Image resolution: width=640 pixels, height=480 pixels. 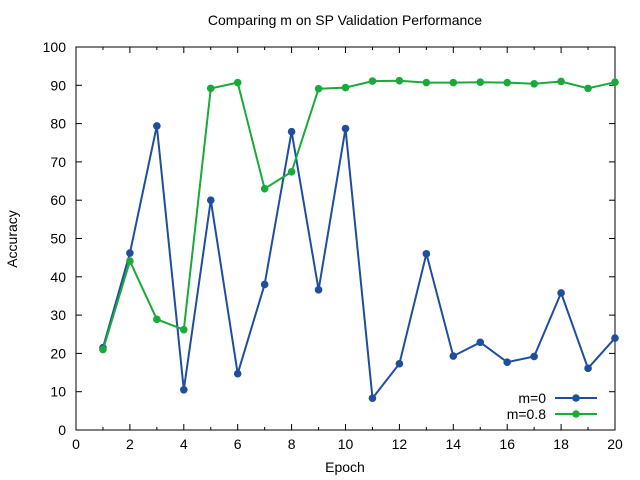 I want to click on x-tick-label: 20, so click(x=615, y=444).